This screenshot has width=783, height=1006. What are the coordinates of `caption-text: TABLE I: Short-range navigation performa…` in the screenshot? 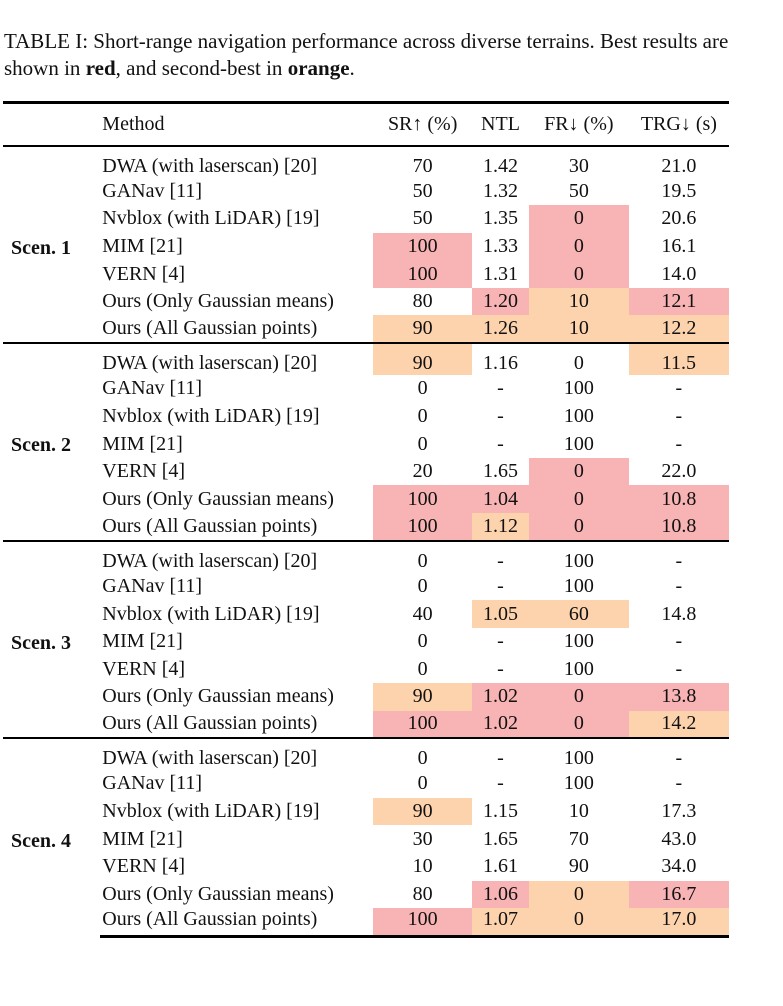 It's located at (366, 54).